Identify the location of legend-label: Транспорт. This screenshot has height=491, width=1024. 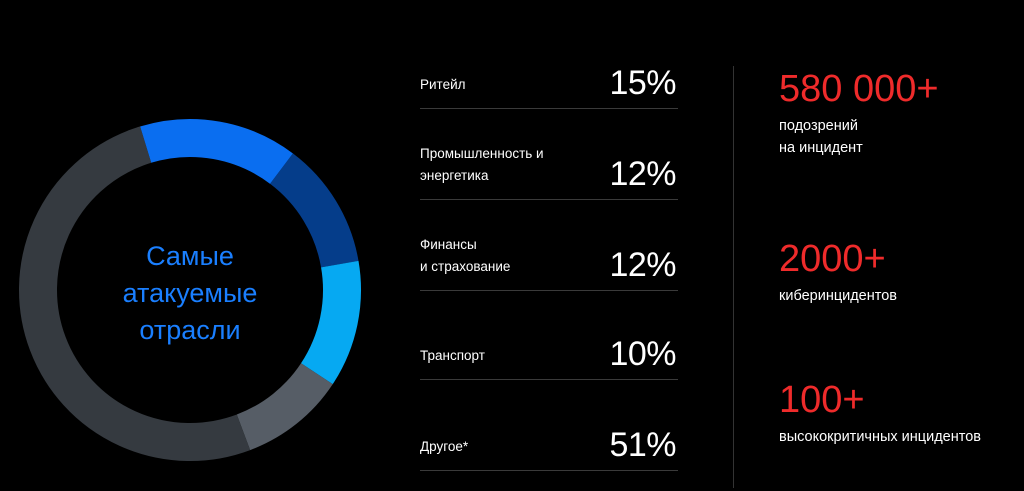
(452, 356).